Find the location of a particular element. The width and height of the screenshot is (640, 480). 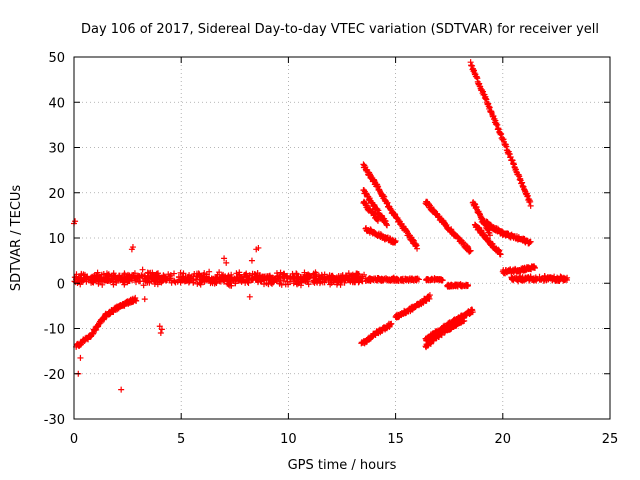

y-tick-label: 10 is located at coordinates (56, 239).